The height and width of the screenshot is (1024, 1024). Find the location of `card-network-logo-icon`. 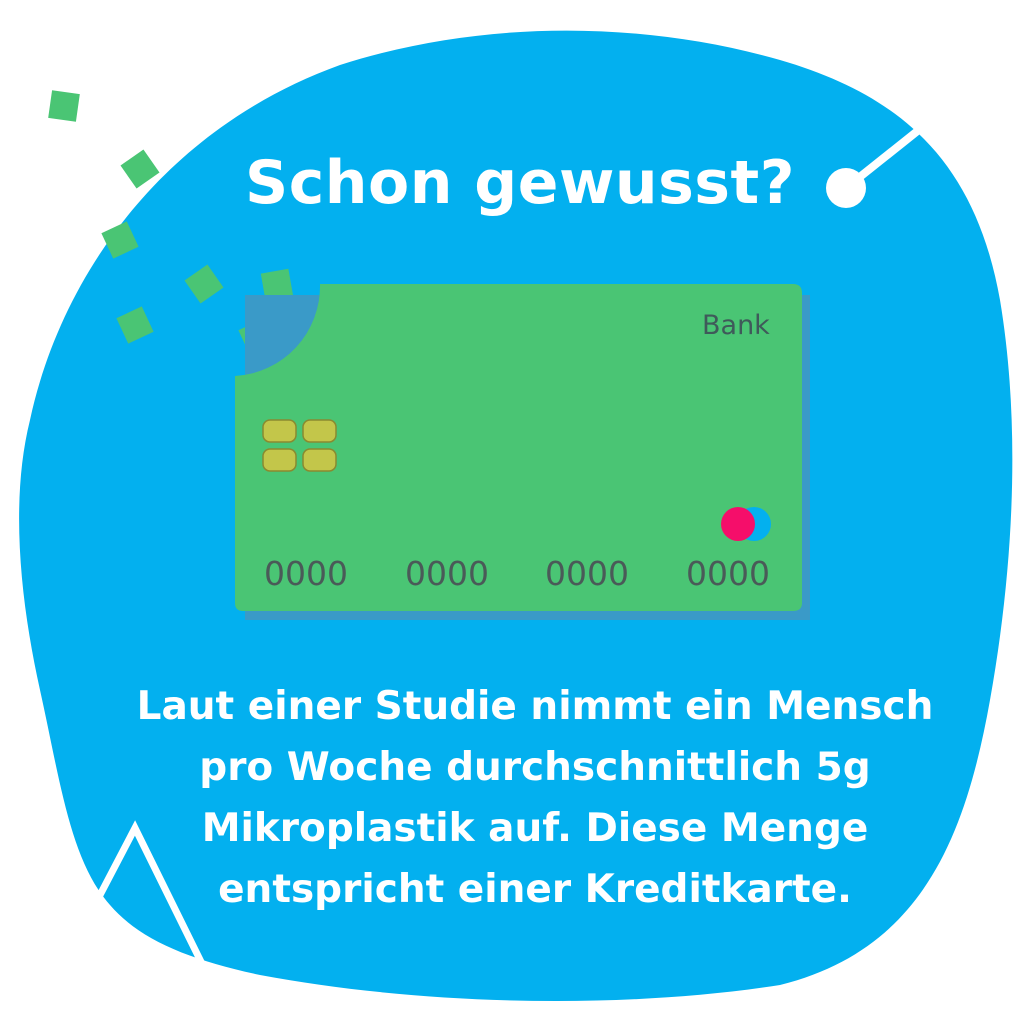

card-network-logo-icon is located at coordinates (746, 524).